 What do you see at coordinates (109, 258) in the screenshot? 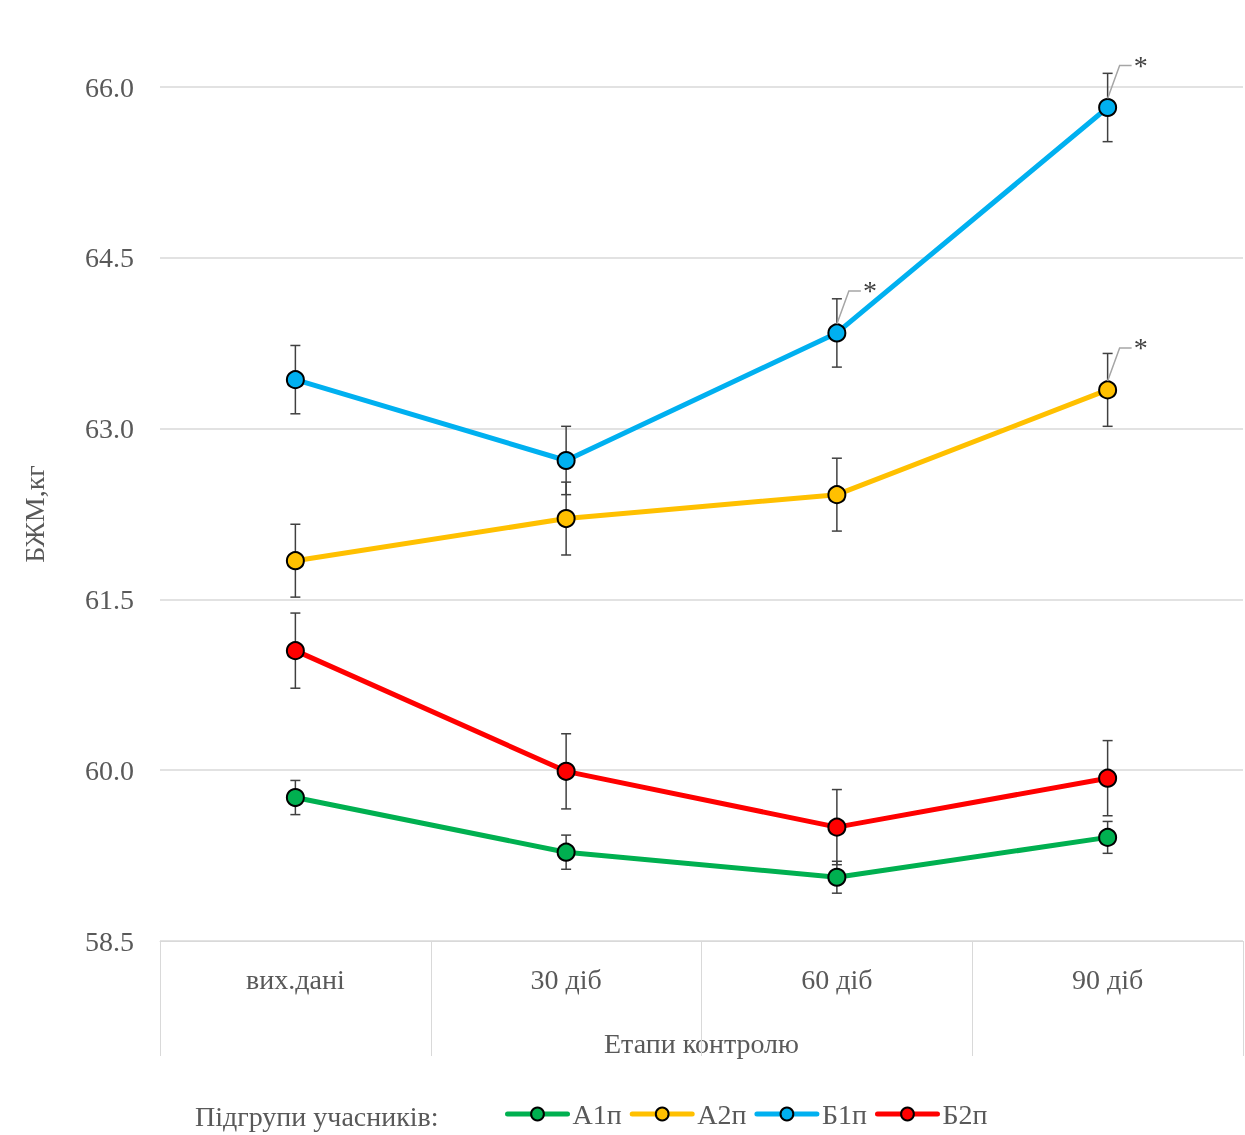
I see `y-tick-label: 64.5` at bounding box center [109, 258].